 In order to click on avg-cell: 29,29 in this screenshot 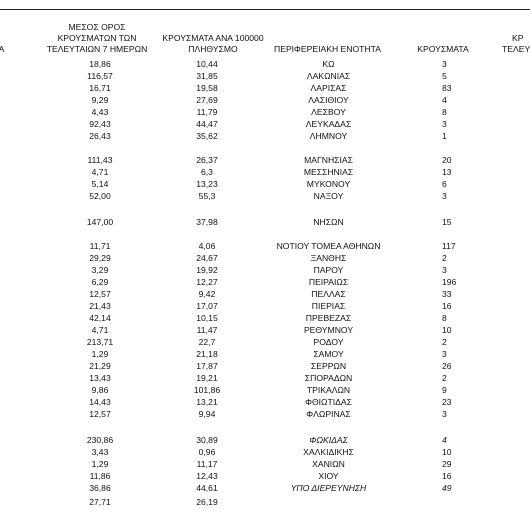, I will do `click(100, 258)`.